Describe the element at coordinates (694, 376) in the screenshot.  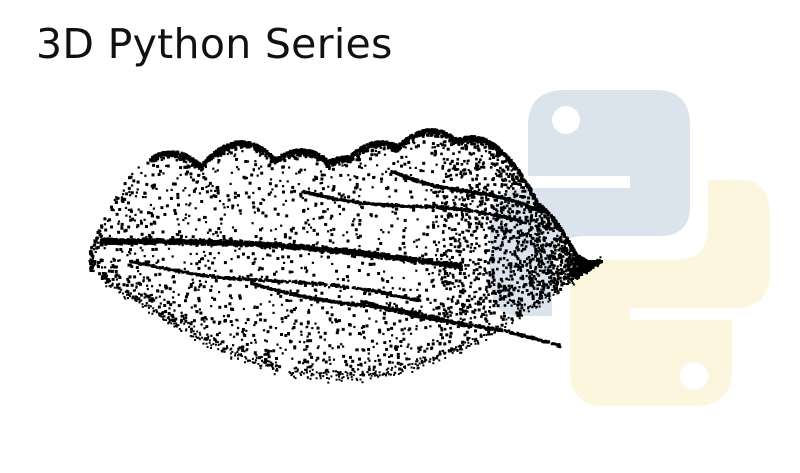
I see `python-logo-bottom-eye` at that location.